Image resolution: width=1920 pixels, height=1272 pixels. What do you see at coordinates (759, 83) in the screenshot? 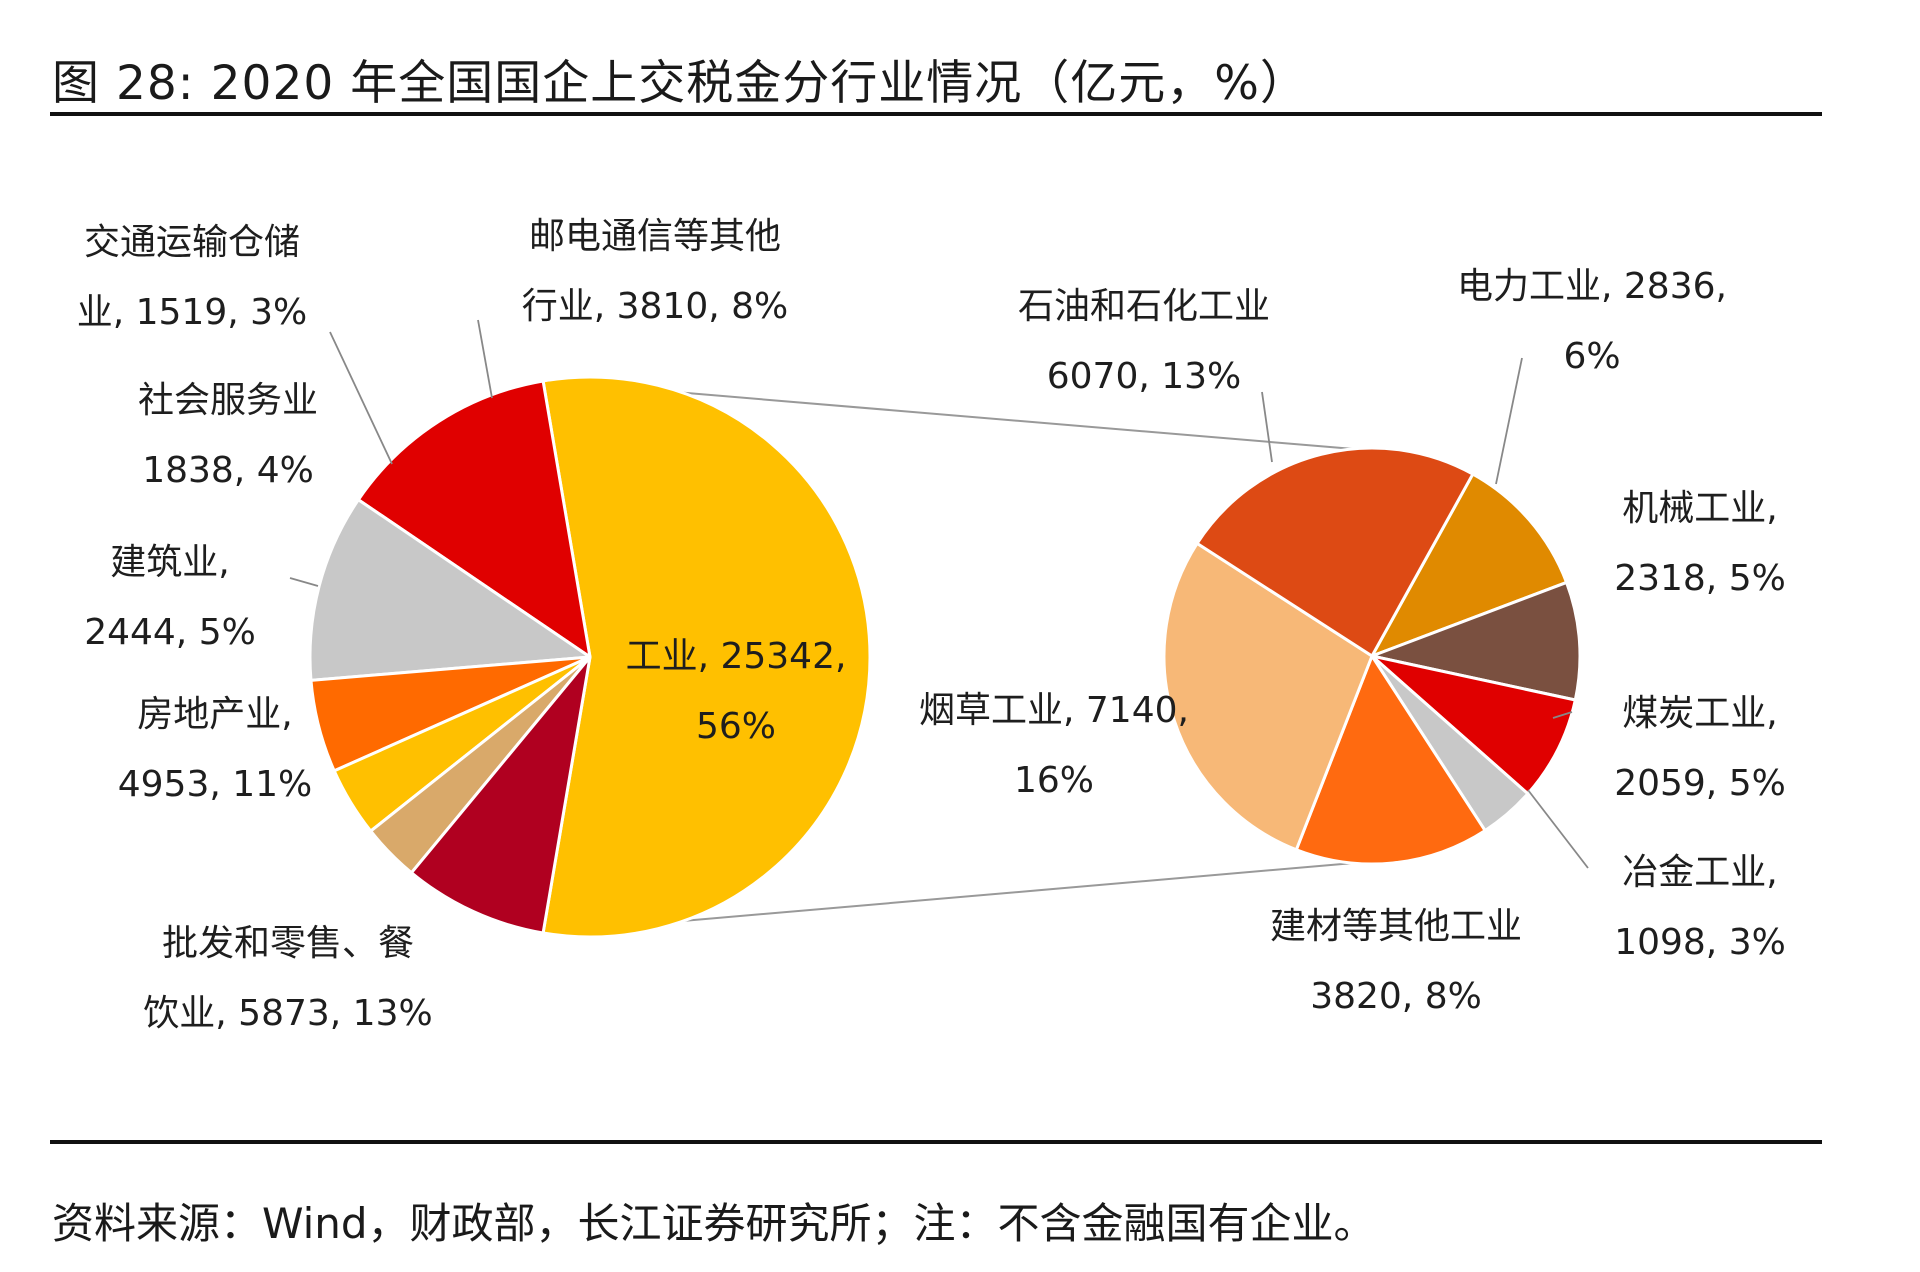
I see `figure-title-text: 2020 年全国国企上交税金分行业情况（亿元，%）` at bounding box center [759, 83].